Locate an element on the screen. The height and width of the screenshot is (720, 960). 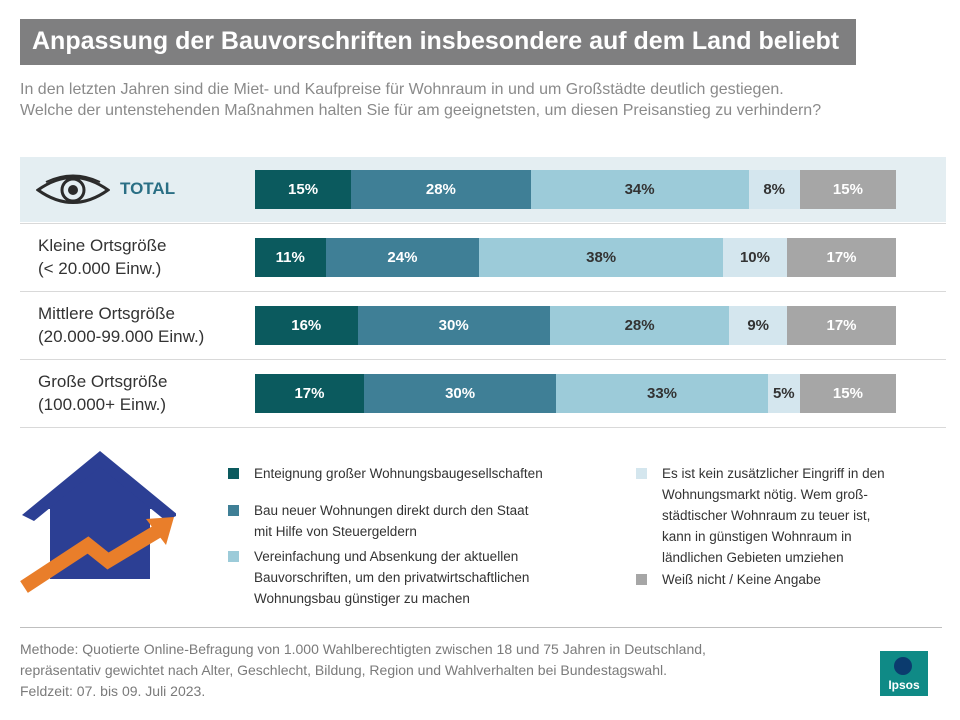
legend-label-line: ländlichen Gebieten umziehen is located at coordinates (753, 557).